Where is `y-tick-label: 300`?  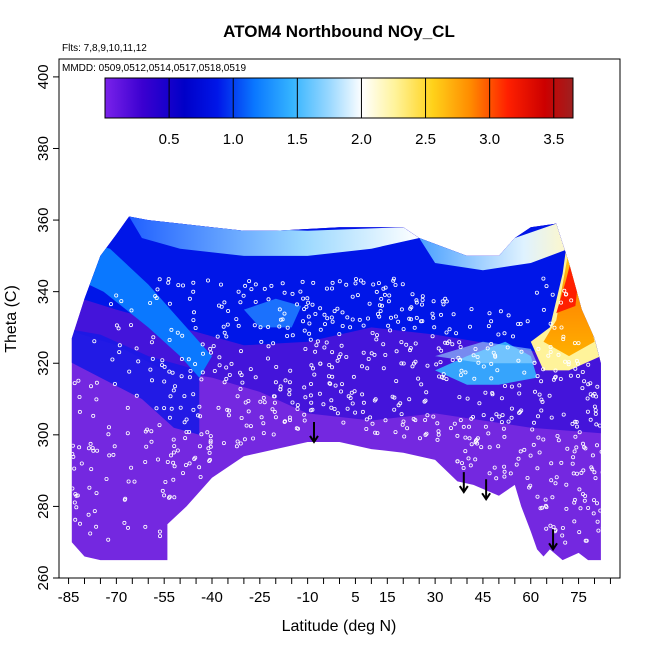 y-tick-label: 300 is located at coordinates (43, 434).